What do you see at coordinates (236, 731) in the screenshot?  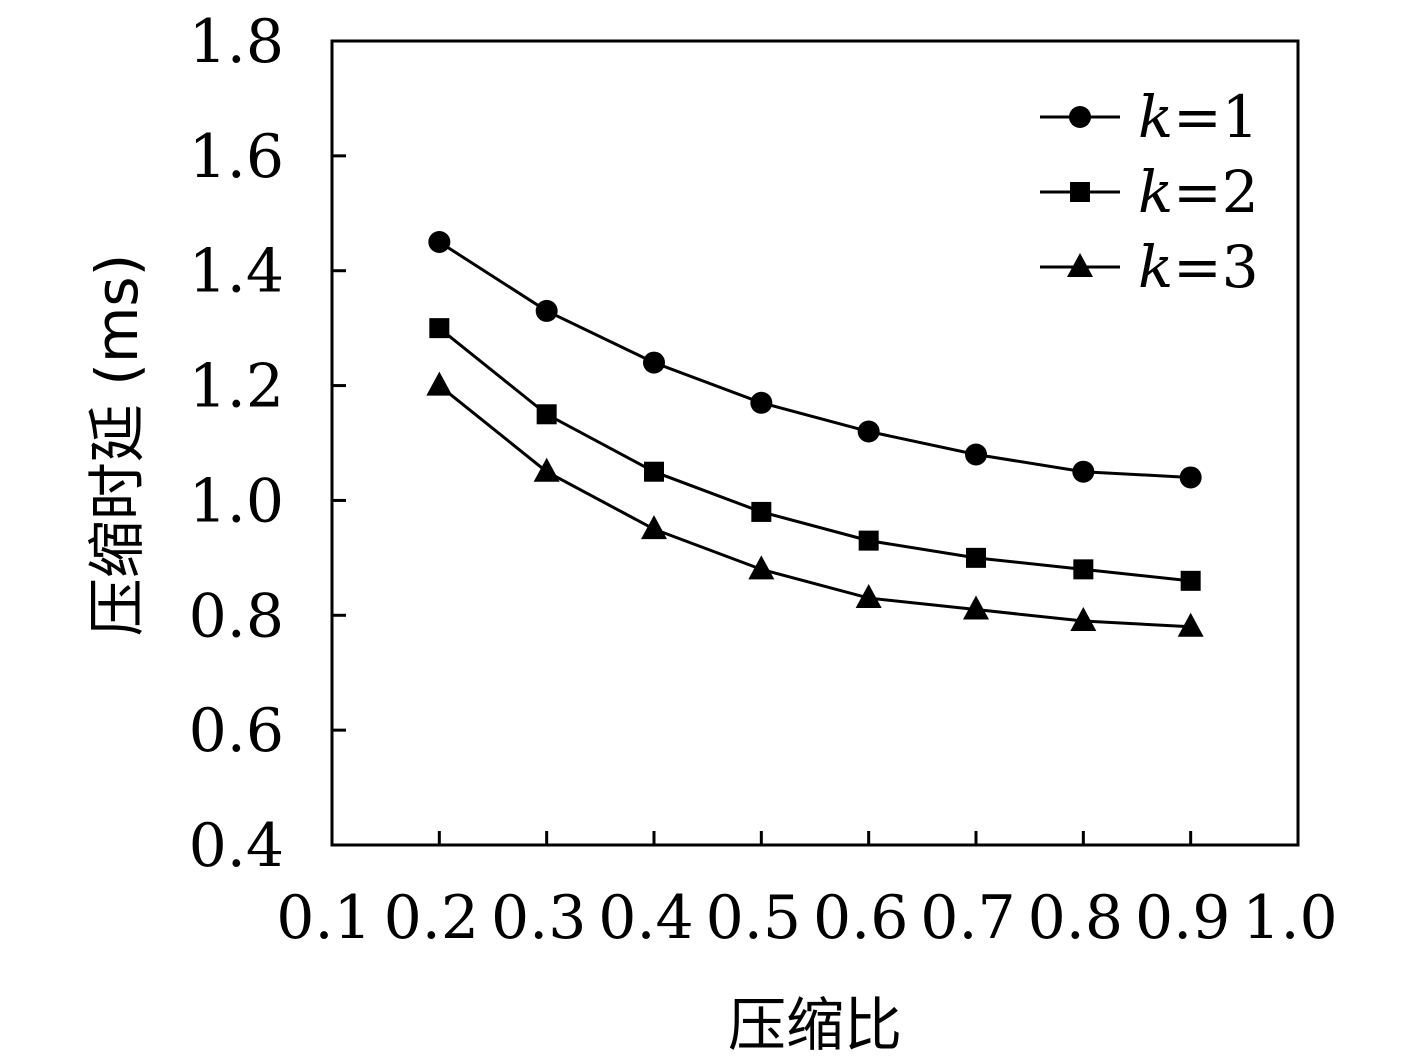 I see `y-tick-label: 0.6` at bounding box center [236, 731].